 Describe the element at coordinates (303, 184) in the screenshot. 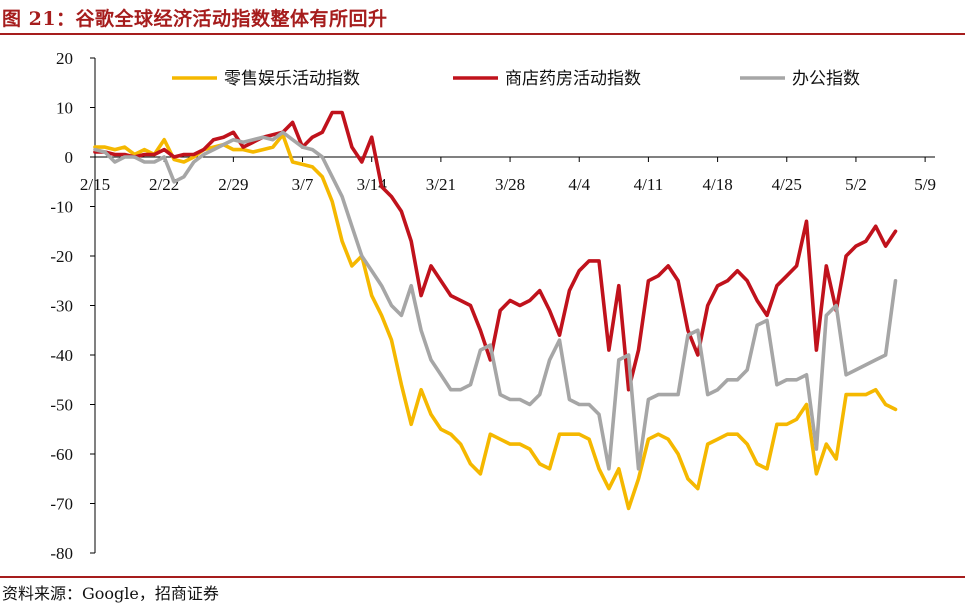

I see `x-tick-label: 3/7` at that location.